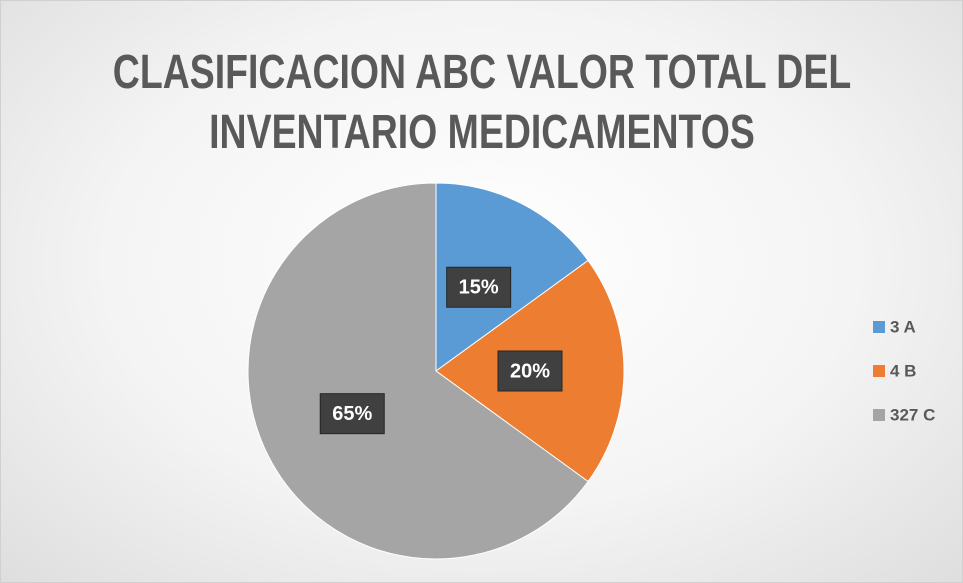 The height and width of the screenshot is (583, 963). I want to click on data-label: 65%, so click(352, 414).